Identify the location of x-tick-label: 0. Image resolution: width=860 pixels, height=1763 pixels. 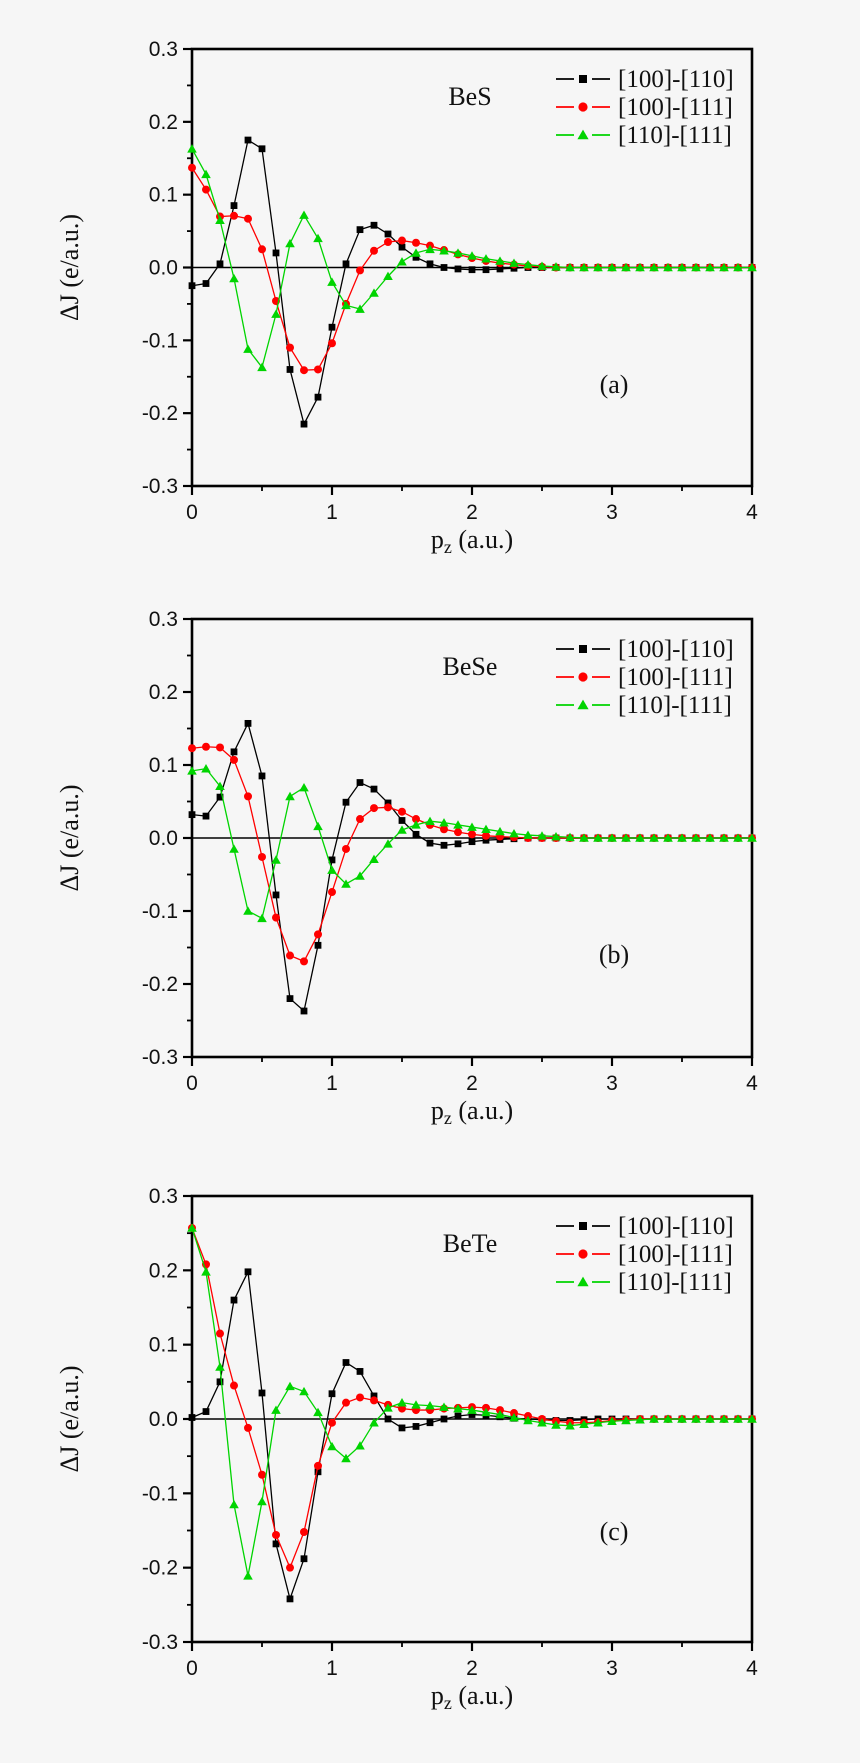
(192, 512).